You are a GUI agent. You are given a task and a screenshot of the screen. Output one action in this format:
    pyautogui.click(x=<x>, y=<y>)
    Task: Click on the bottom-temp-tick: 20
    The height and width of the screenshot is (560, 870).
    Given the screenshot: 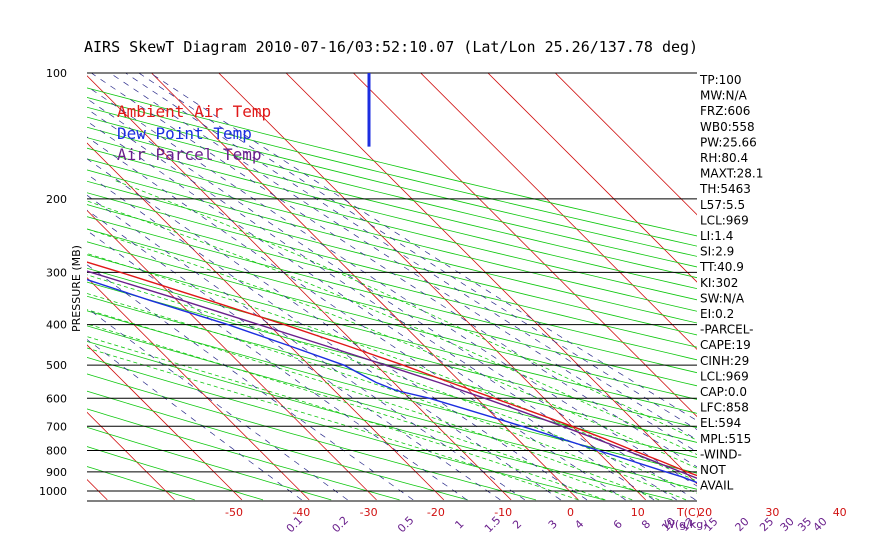 What is the action you would take?
    pyautogui.click(x=705, y=512)
    